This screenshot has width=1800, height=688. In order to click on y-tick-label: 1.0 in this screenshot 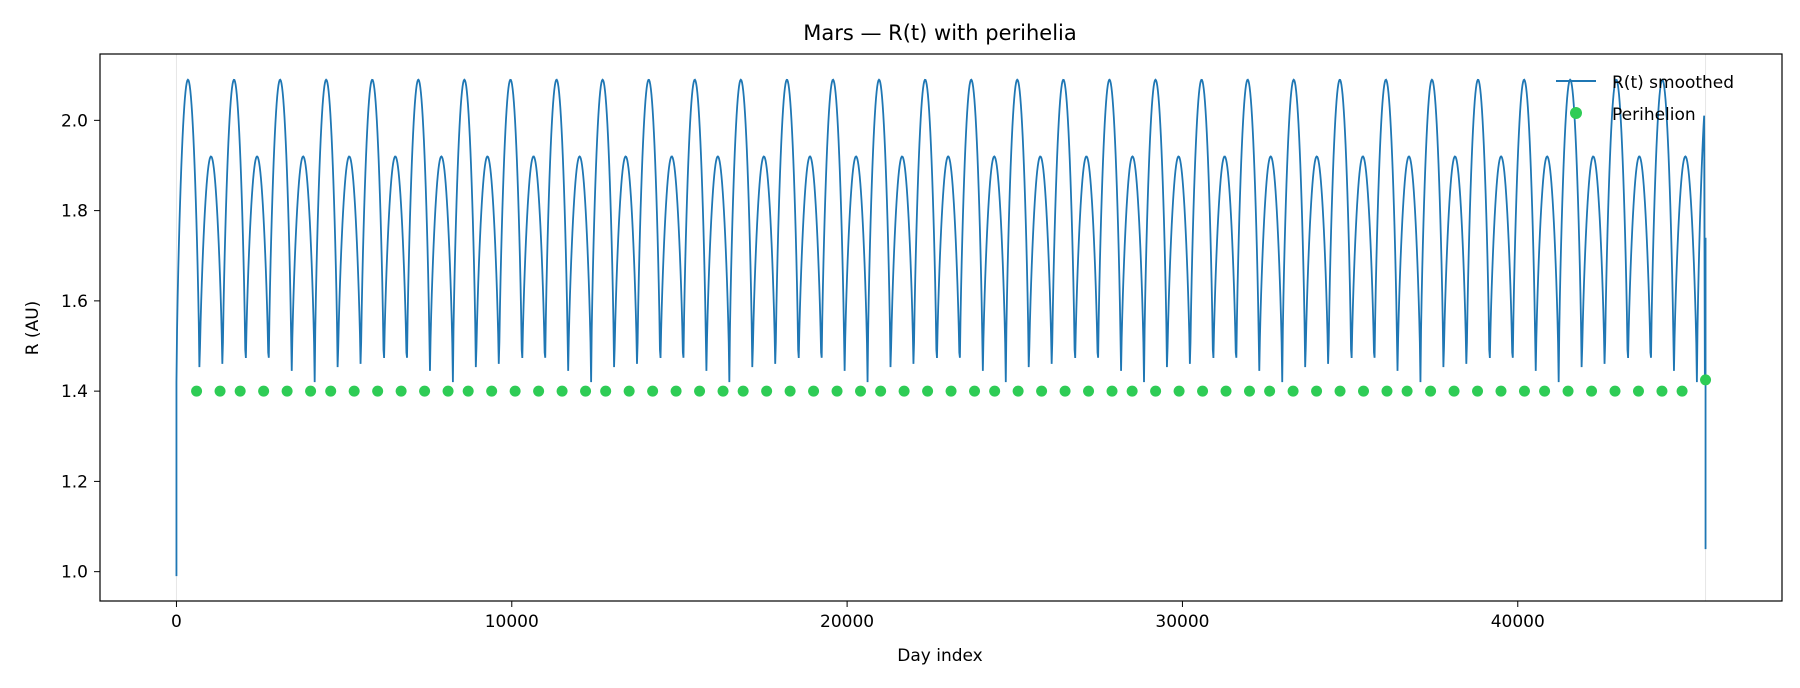, I will do `click(74, 573)`.